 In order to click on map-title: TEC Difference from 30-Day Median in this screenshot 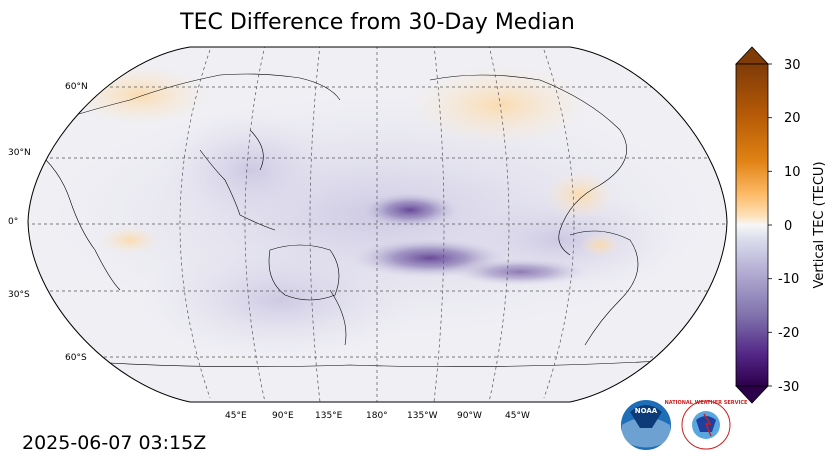, I will do `click(377, 22)`.